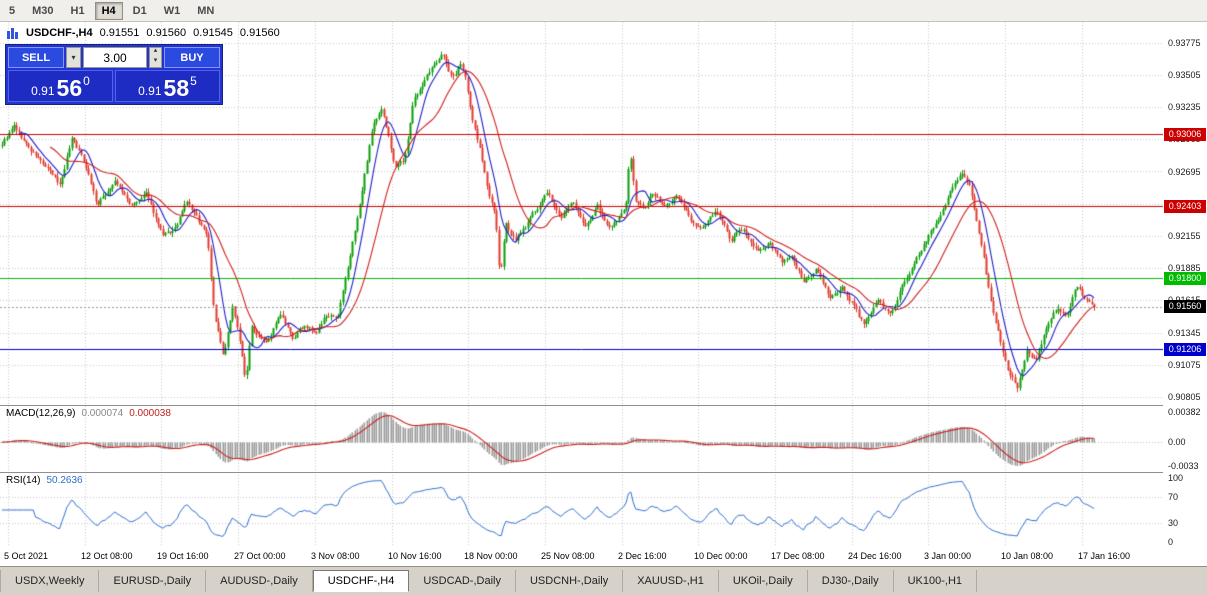  What do you see at coordinates (603, 472) in the screenshot?
I see `macd-rsi-separator` at bounding box center [603, 472].